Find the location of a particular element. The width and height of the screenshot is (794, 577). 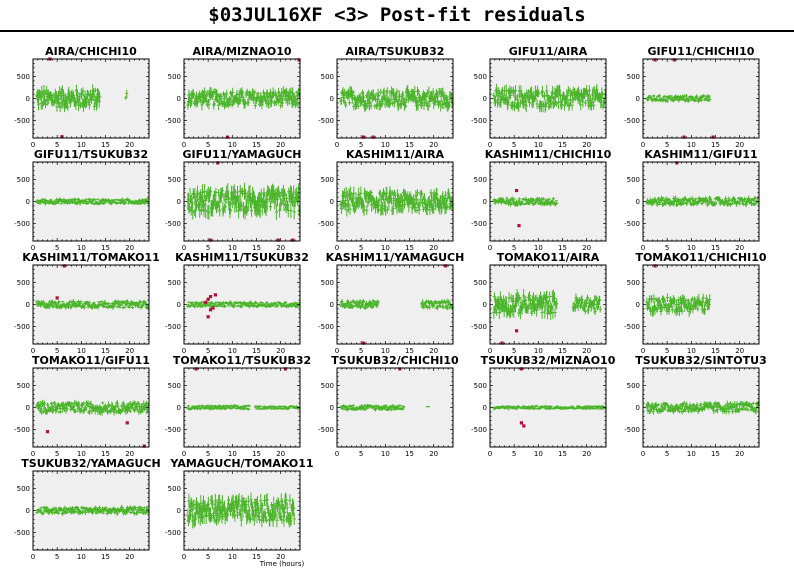

panel-kashim11-aira: KASHIM11/AIRA 0 5 10 15 20 500 0 -500 is located at coordinates (386, 200).